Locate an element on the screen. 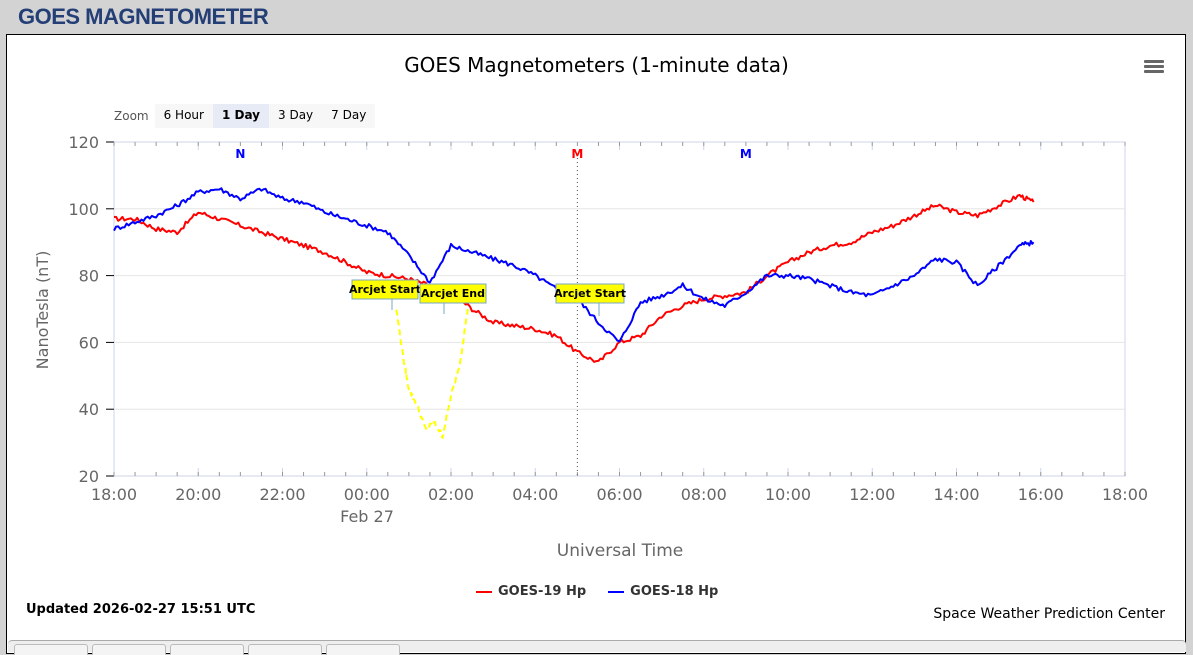 Image resolution: width=1193 pixels, height=655 pixels. series-line-arcjet-goes-18- is located at coordinates (432, 373).